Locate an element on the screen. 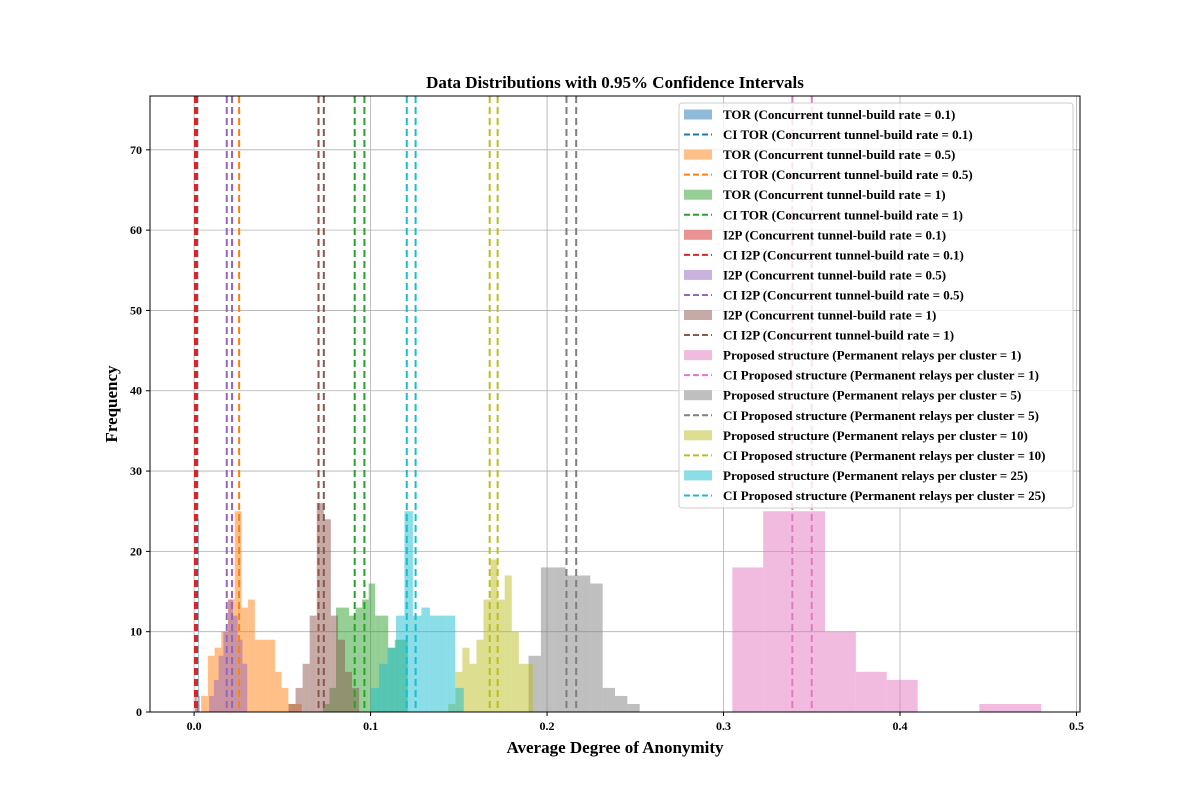  y-tick-label: 60 is located at coordinates (136, 230).